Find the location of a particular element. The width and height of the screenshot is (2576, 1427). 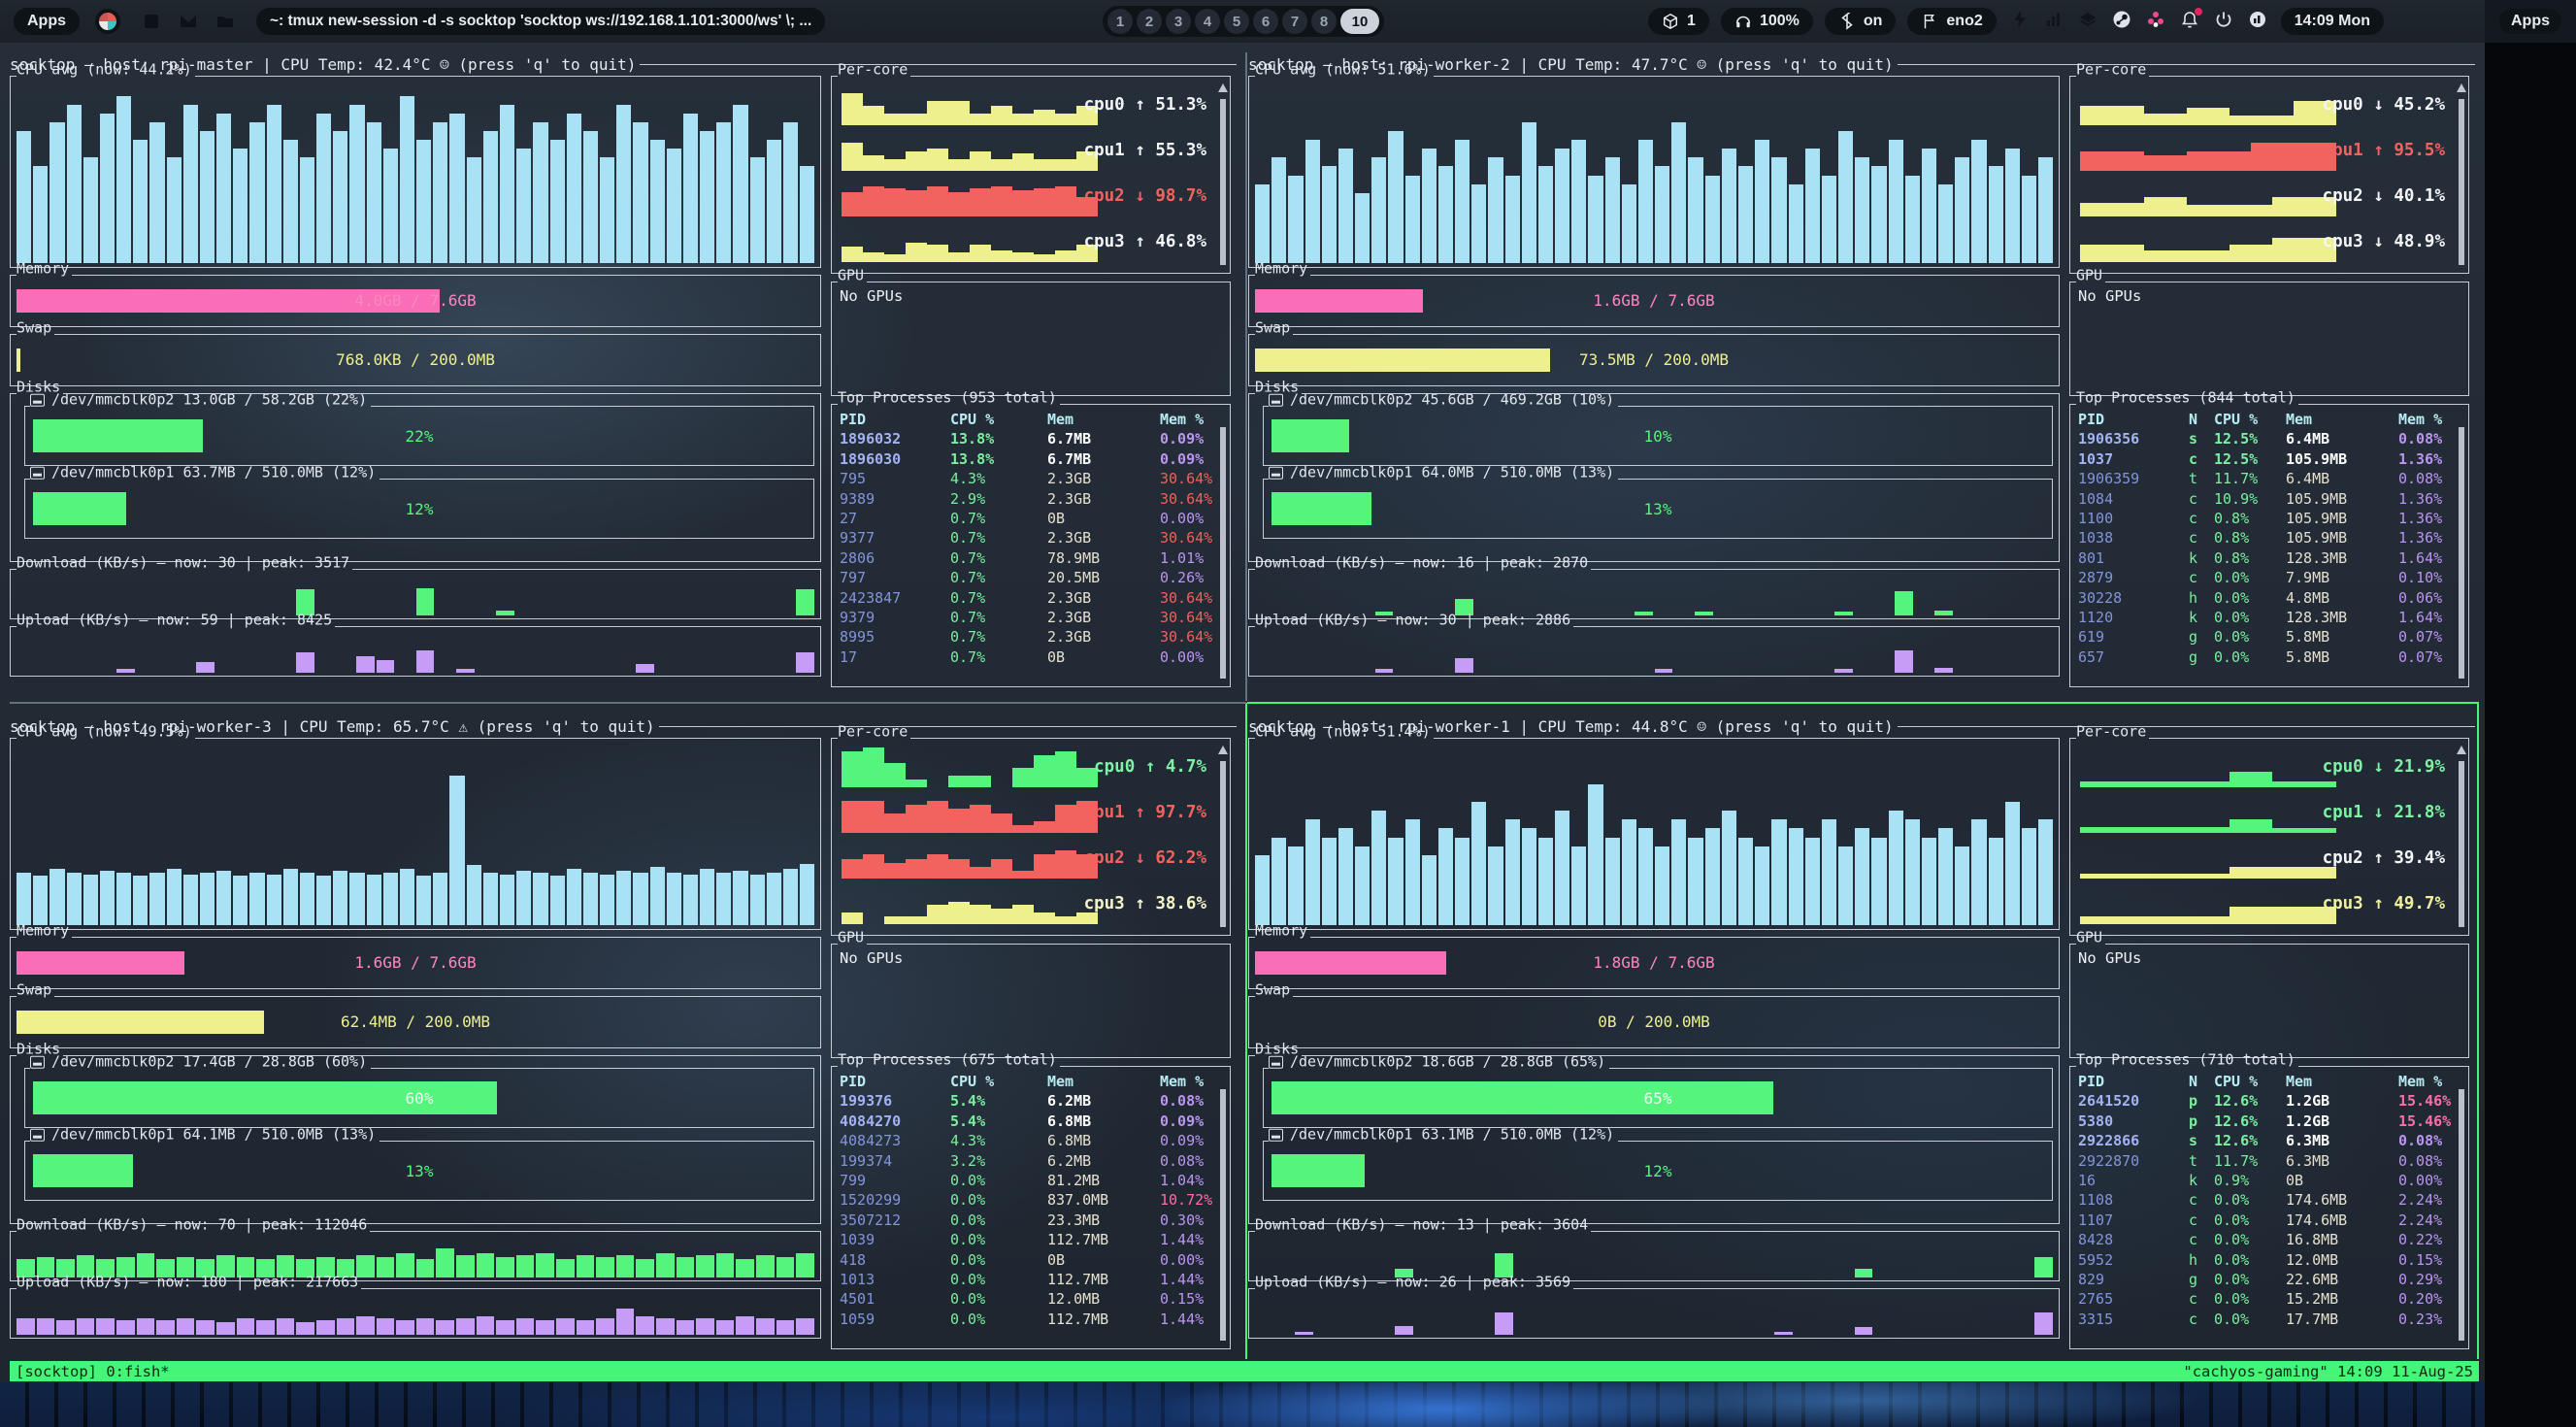

pane-divider-vertical-bottom-active is located at coordinates (1246, 1031).